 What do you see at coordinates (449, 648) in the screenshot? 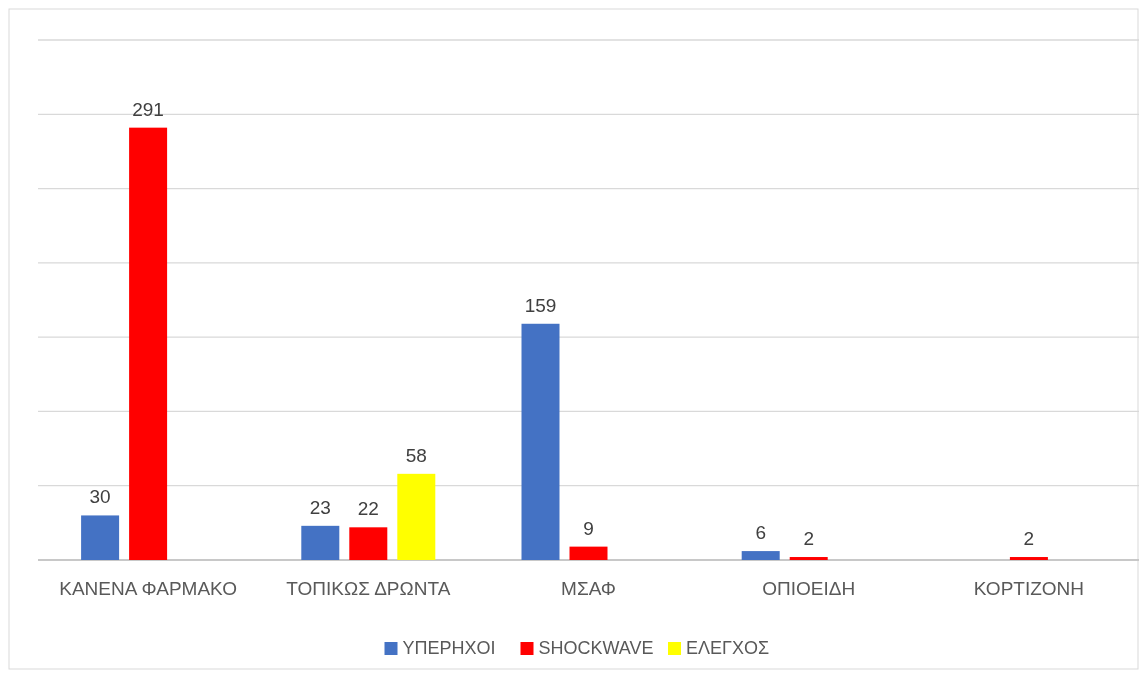
I see `legend-label: ΥΠΕΡΗΧΟΙ` at bounding box center [449, 648].